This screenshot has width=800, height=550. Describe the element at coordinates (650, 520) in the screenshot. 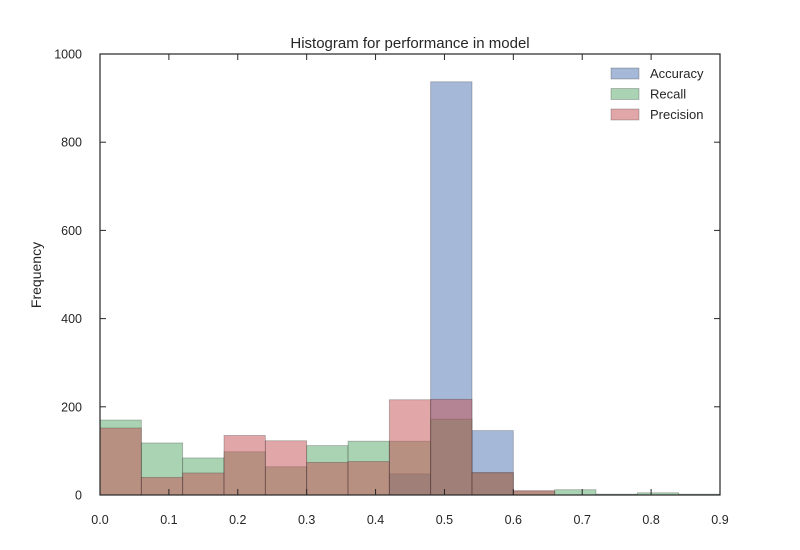

I see `x-tick-label: 0.8` at that location.